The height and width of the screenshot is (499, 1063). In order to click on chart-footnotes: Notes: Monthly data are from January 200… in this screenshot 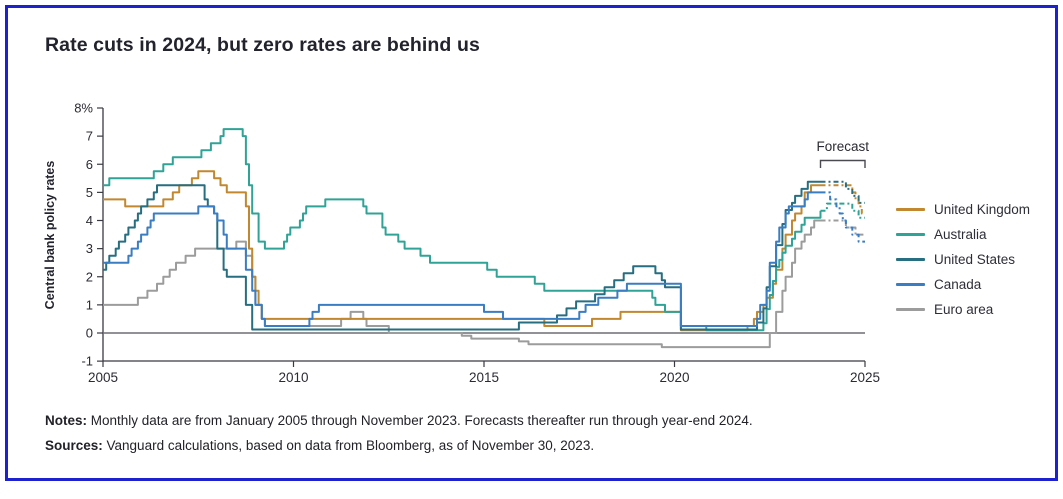, I will do `click(399, 433)`.